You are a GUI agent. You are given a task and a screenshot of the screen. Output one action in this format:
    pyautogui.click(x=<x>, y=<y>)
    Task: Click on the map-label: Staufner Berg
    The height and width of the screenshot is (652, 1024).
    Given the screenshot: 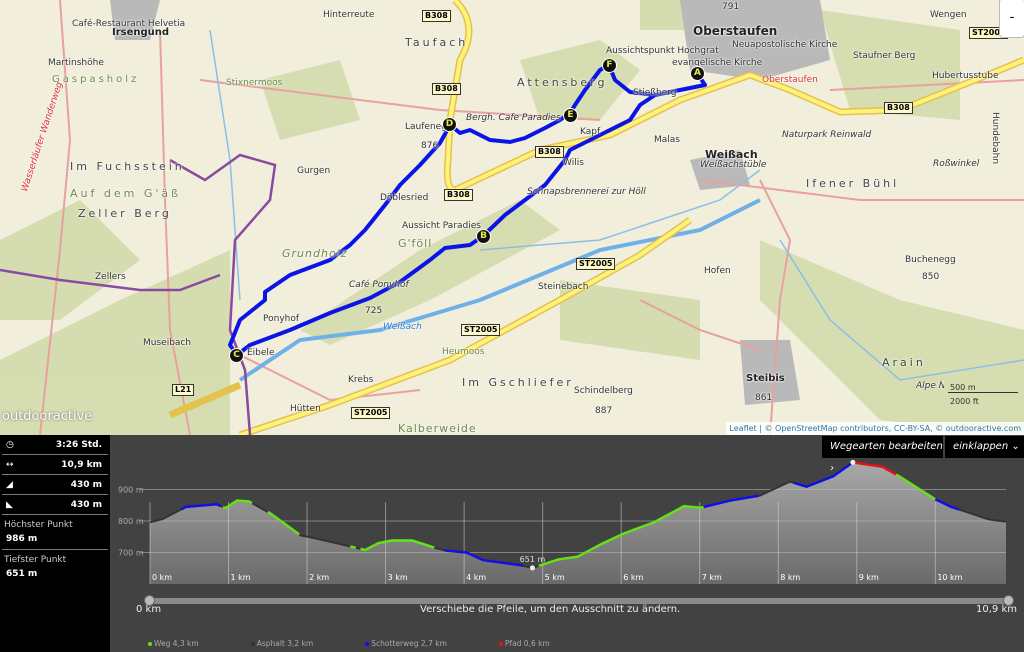 What is the action you would take?
    pyautogui.click(x=884, y=56)
    